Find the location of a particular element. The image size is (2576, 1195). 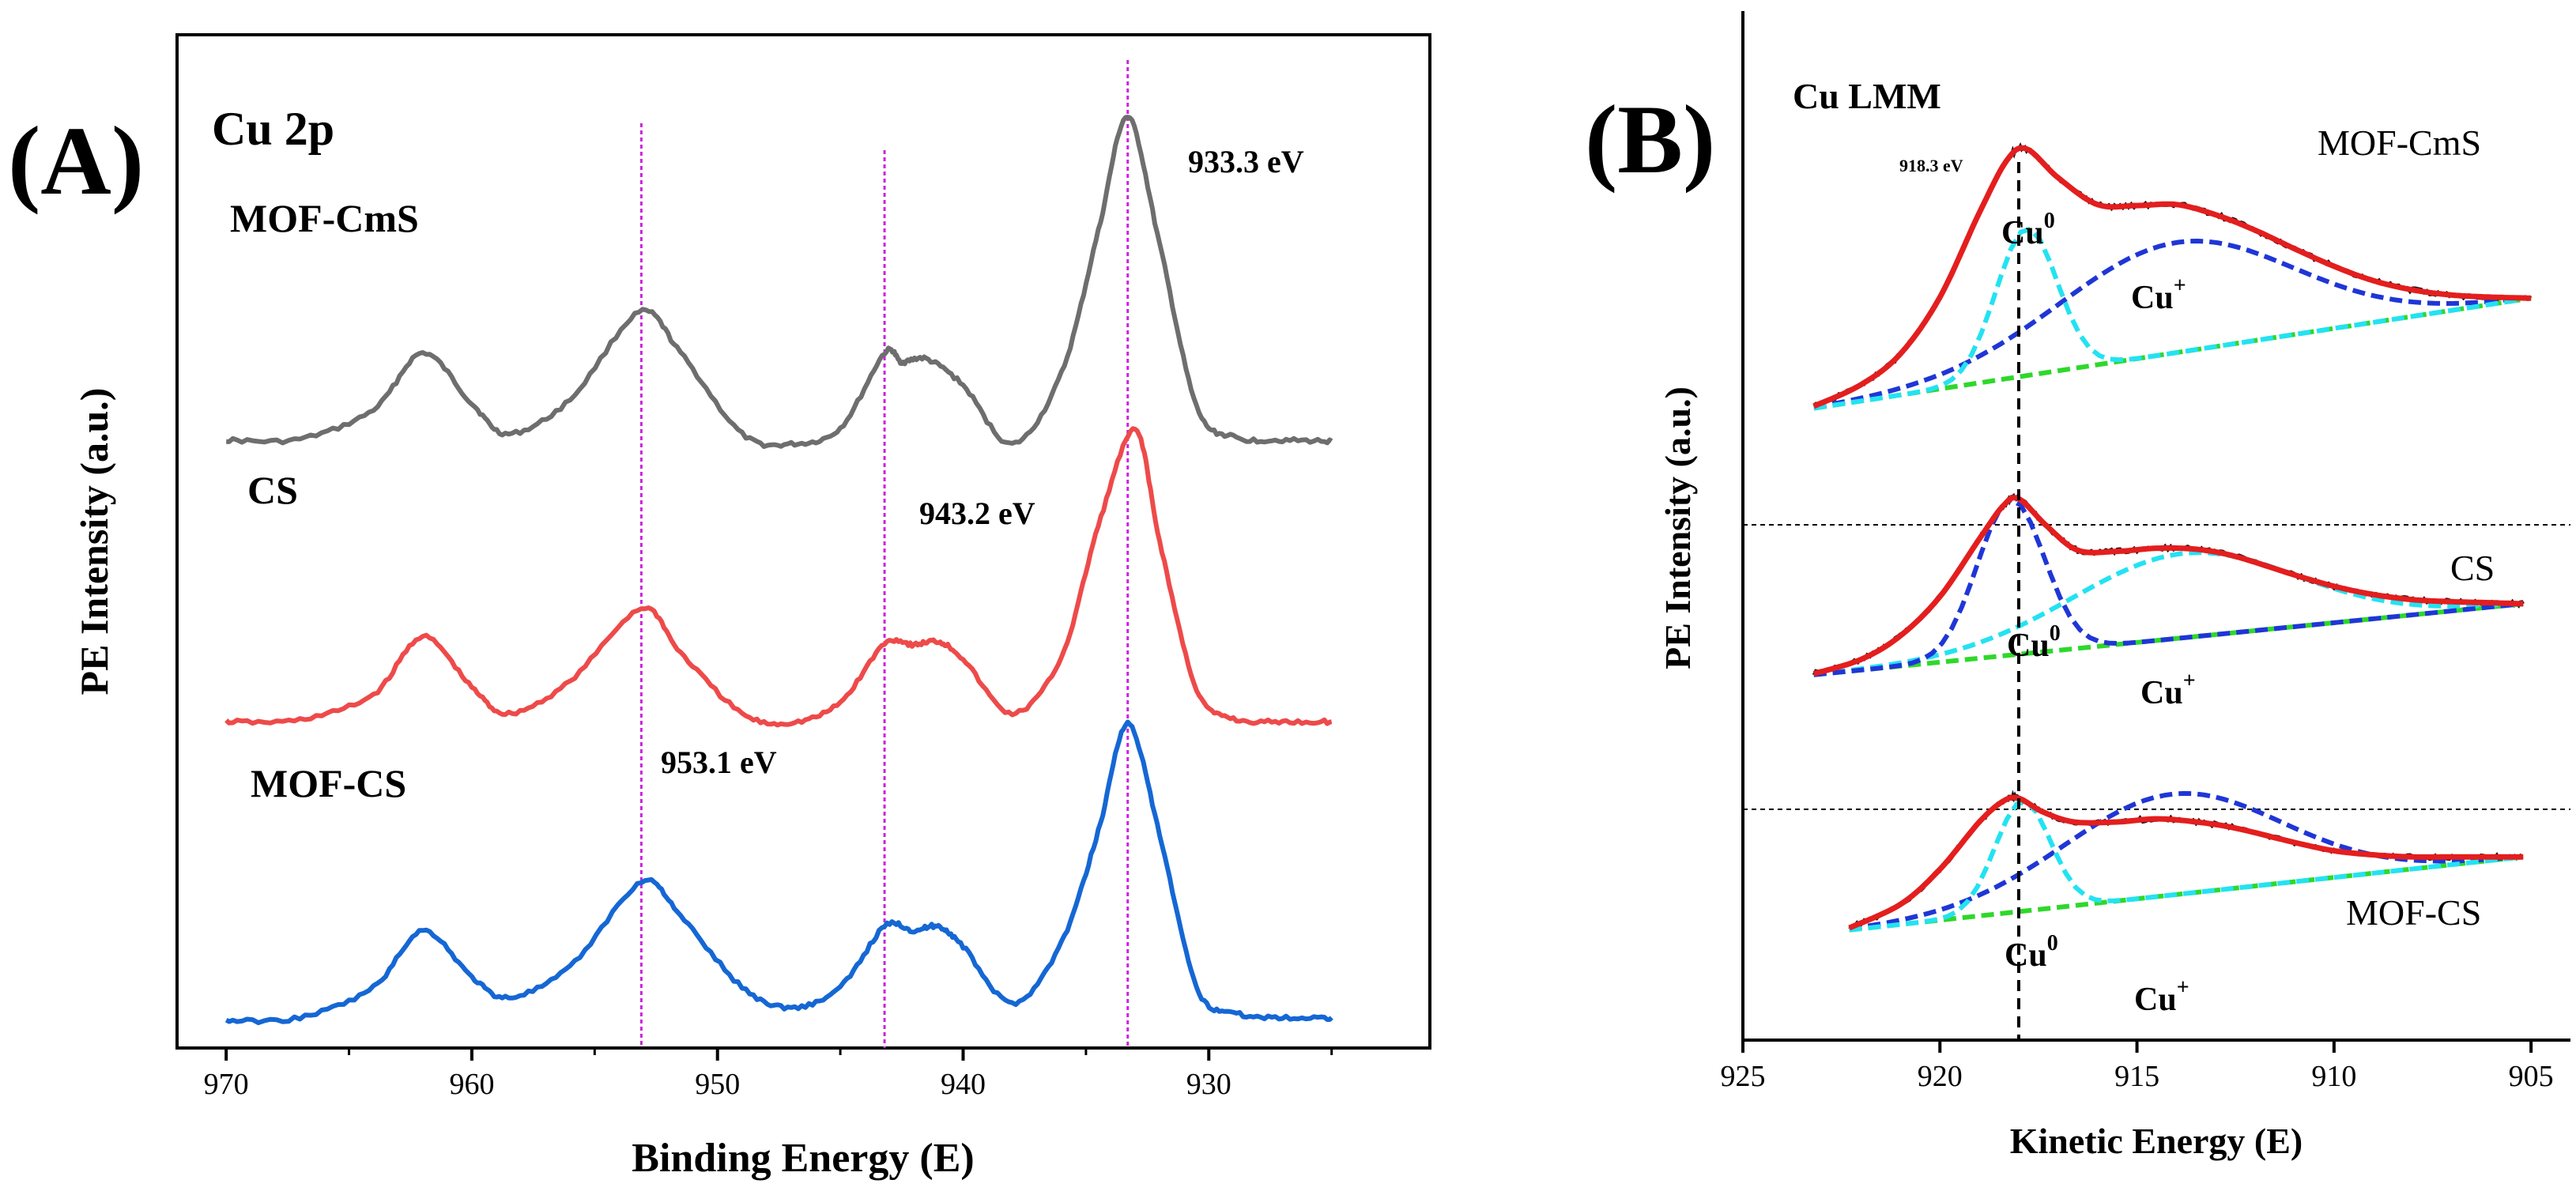

x-tick-label-940: 940 is located at coordinates (963, 1084).